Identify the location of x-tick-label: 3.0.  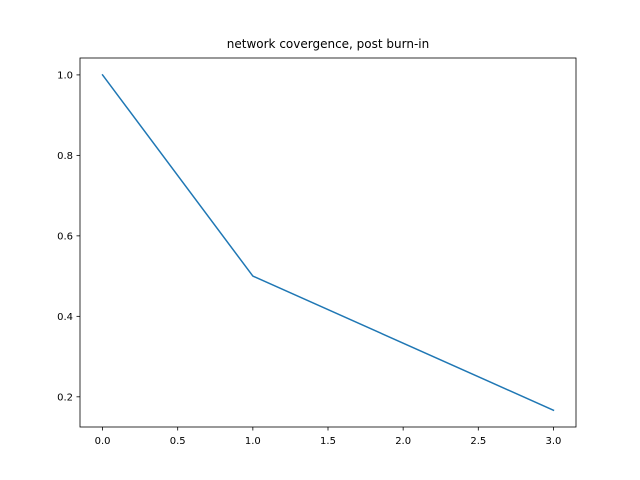
(554, 441).